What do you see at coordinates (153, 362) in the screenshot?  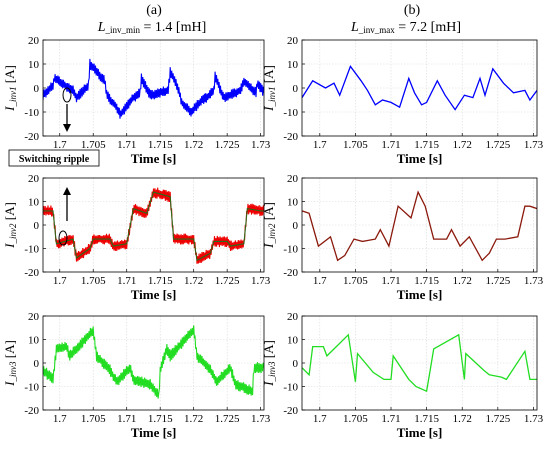 I see `series-line-a3` at bounding box center [153, 362].